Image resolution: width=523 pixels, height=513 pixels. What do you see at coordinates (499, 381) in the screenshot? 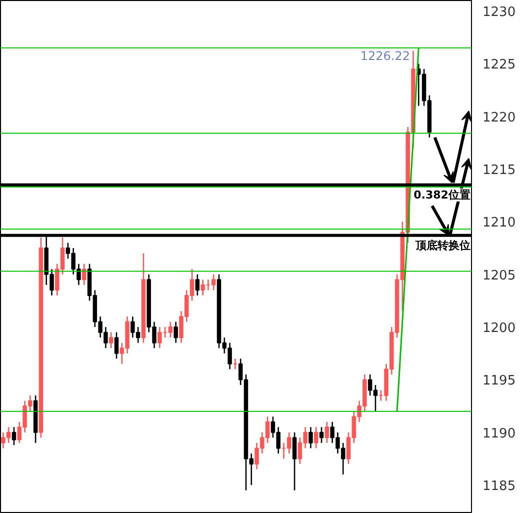
I see `y-tick-label: 1195` at bounding box center [499, 381].